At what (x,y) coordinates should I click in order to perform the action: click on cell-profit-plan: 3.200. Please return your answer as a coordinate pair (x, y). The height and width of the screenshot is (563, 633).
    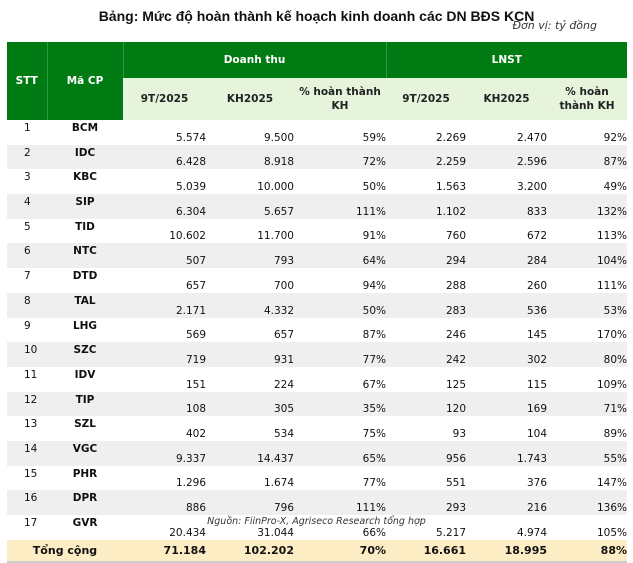
    Looking at the image, I should click on (532, 187).